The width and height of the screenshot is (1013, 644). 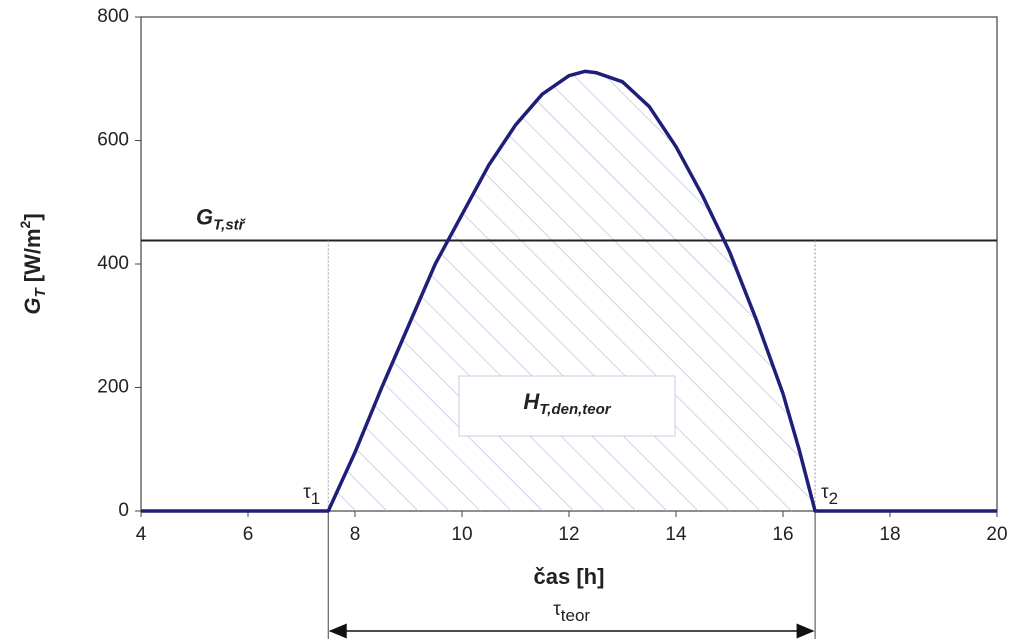 I want to click on y-sup: 2, so click(x=25, y=224).